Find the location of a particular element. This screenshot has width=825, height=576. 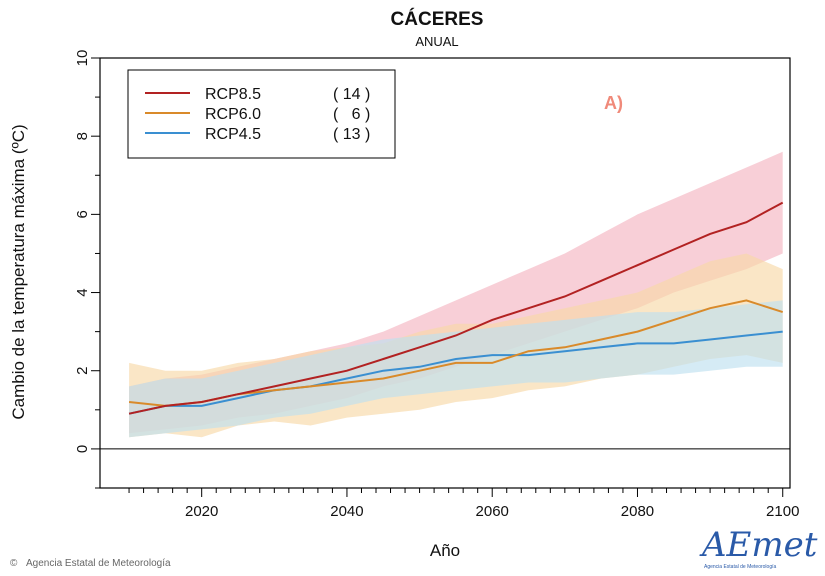

footer: © Agencia Estatal de Meteorología is located at coordinates (90, 563).